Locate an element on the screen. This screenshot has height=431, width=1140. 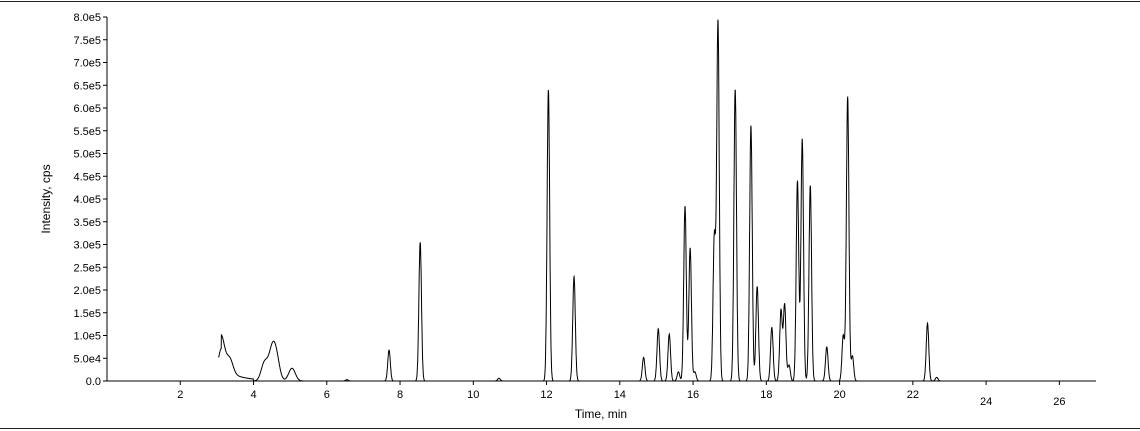
x-tick-label: 6 is located at coordinates (327, 395).